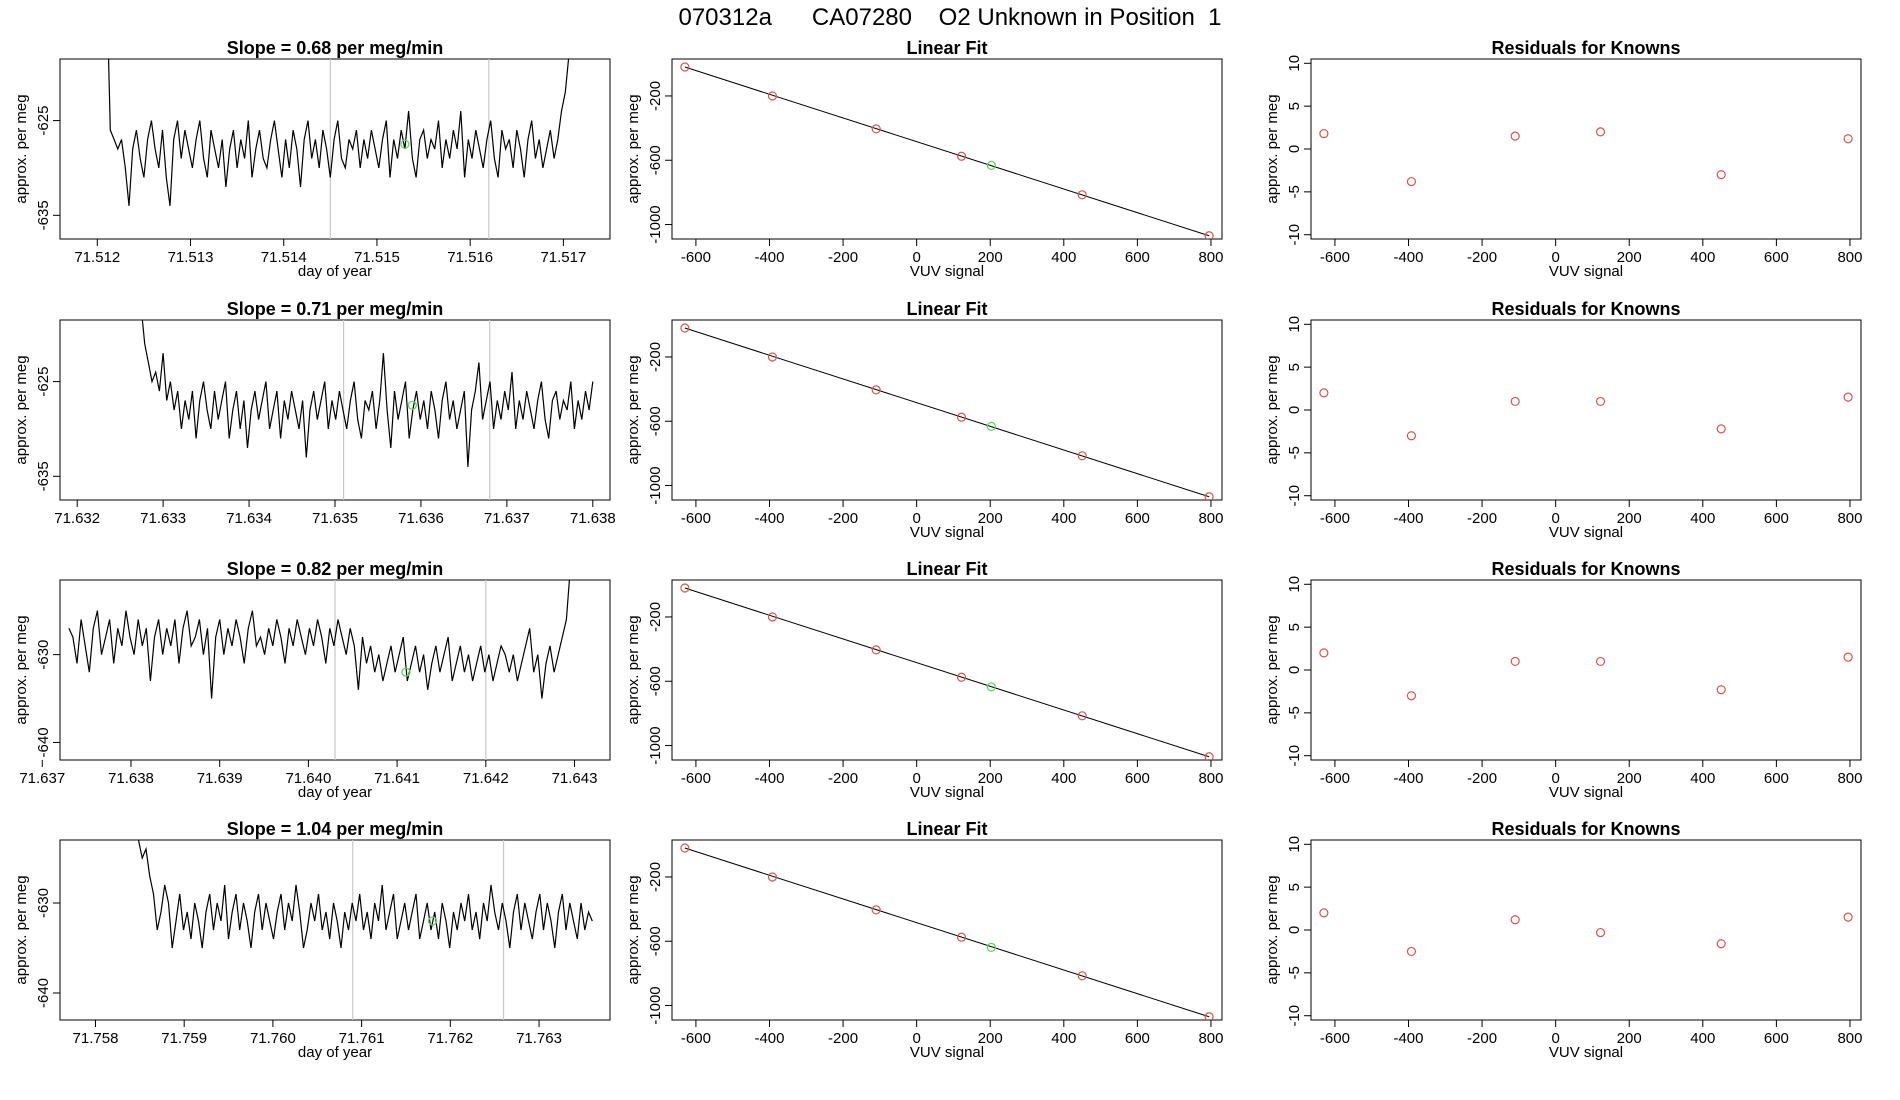  I want to click on chart-4-timeseries-xtick-label: 71.760, so click(273, 1038).